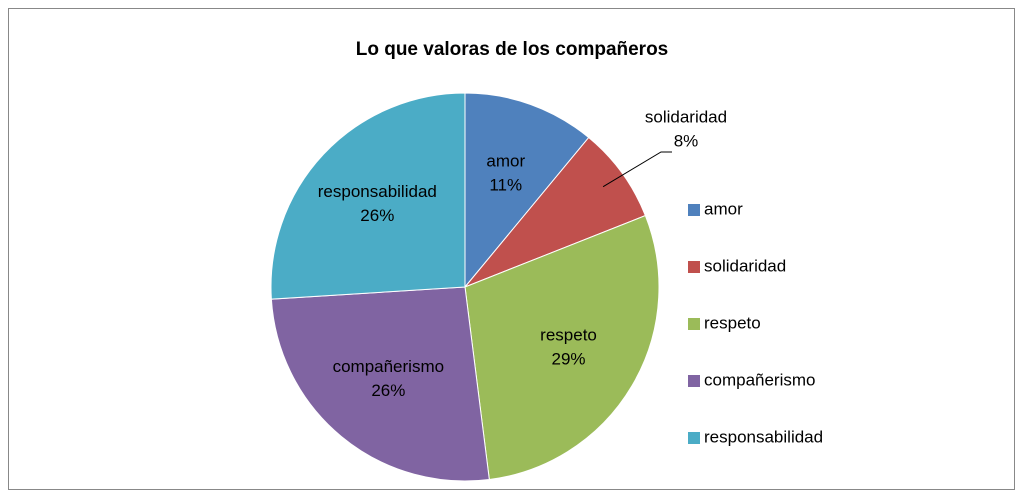 This screenshot has width=1023, height=496. I want to click on legend-label: respeto, so click(732, 322).